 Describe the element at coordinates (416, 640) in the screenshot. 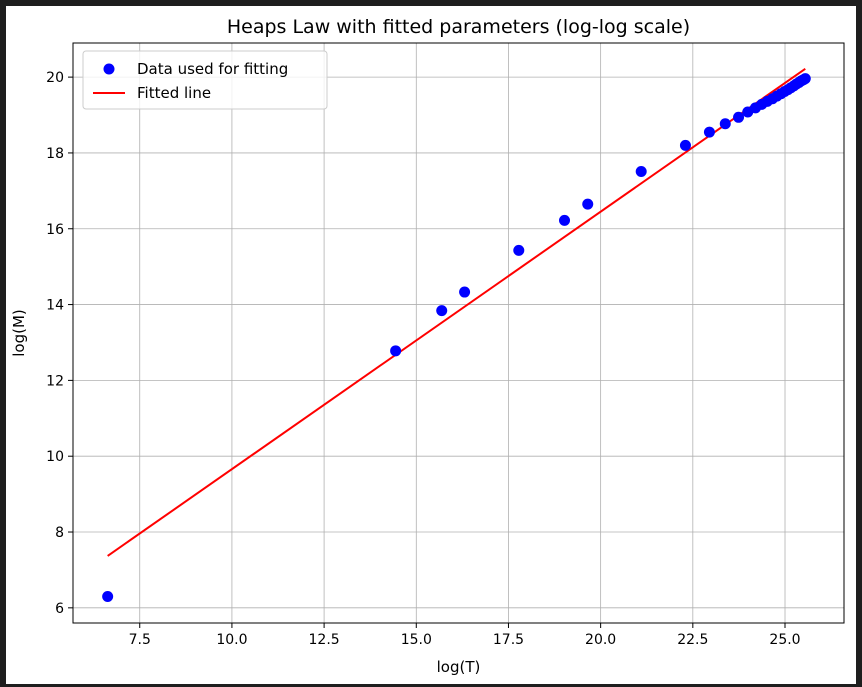

I see `x-tick-label: 15.0` at that location.